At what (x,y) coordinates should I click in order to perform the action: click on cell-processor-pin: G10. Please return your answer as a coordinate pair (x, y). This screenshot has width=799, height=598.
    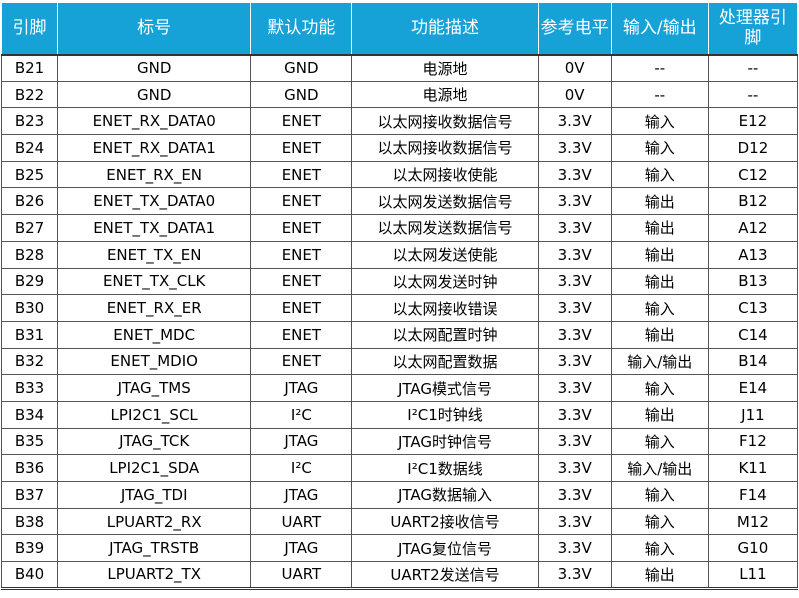
    Looking at the image, I should click on (753, 548).